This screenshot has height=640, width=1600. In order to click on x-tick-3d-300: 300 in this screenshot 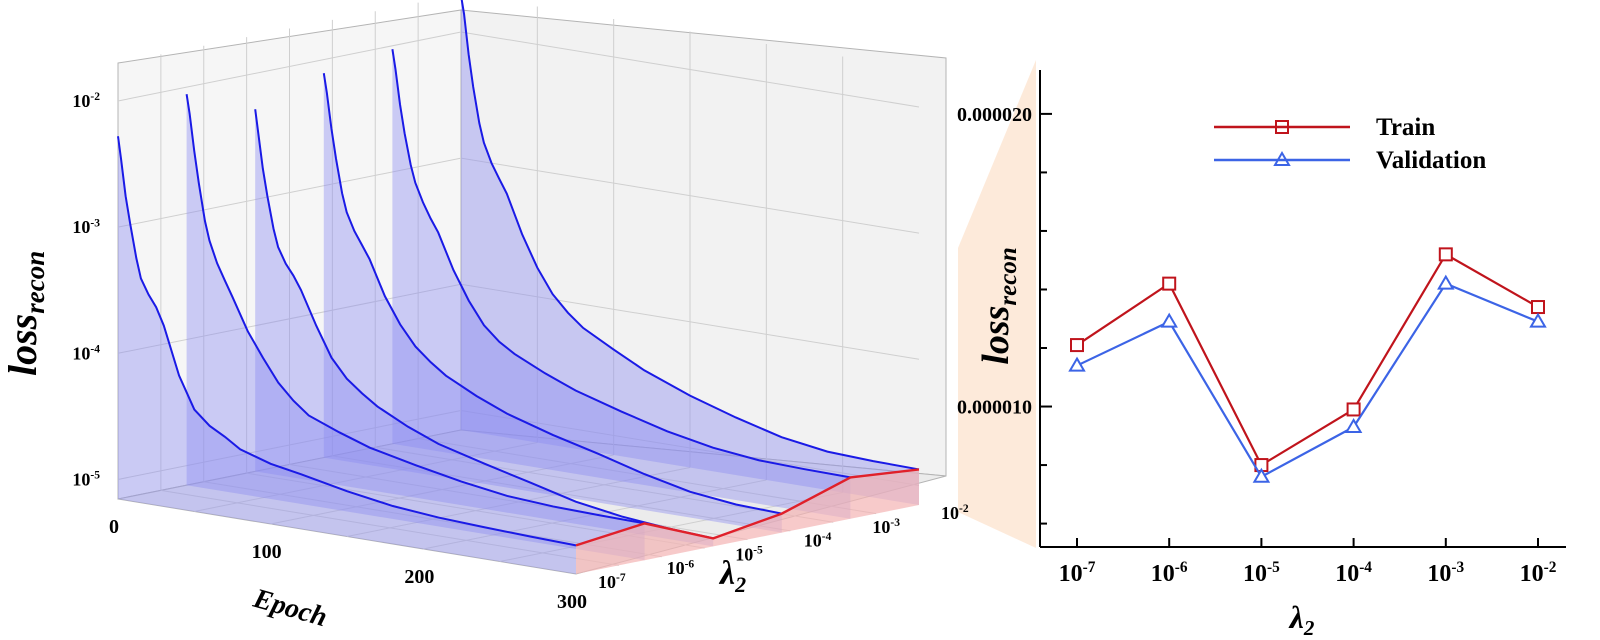, I will do `click(572, 602)`.